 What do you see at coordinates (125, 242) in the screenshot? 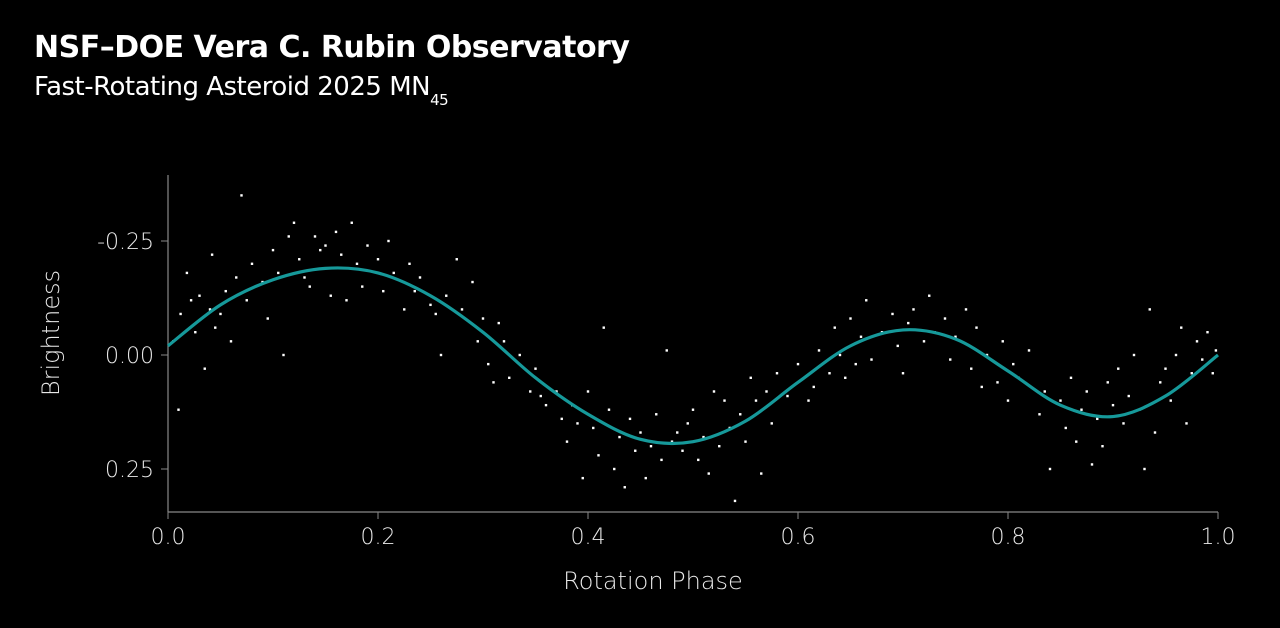
I see `y-tick-label: -0.25` at bounding box center [125, 242].